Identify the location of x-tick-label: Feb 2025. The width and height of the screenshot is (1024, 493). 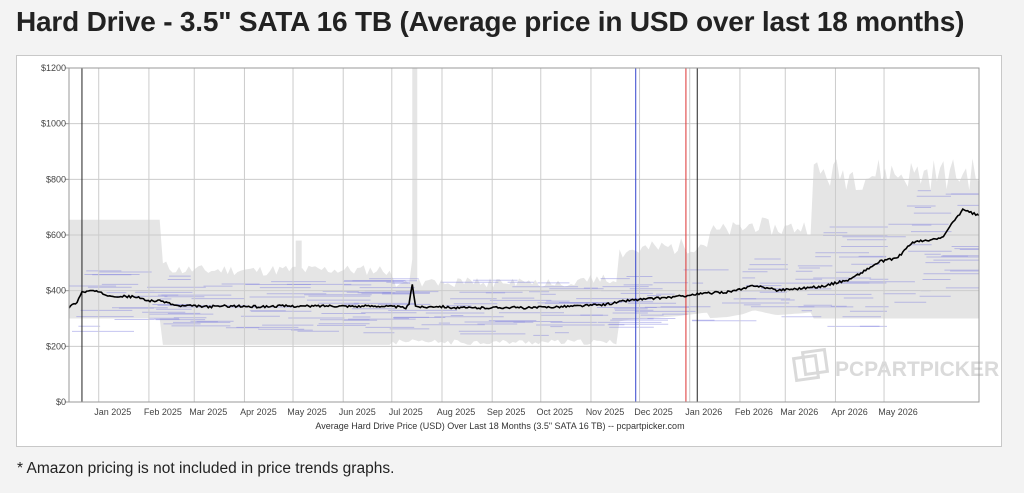
(163, 412).